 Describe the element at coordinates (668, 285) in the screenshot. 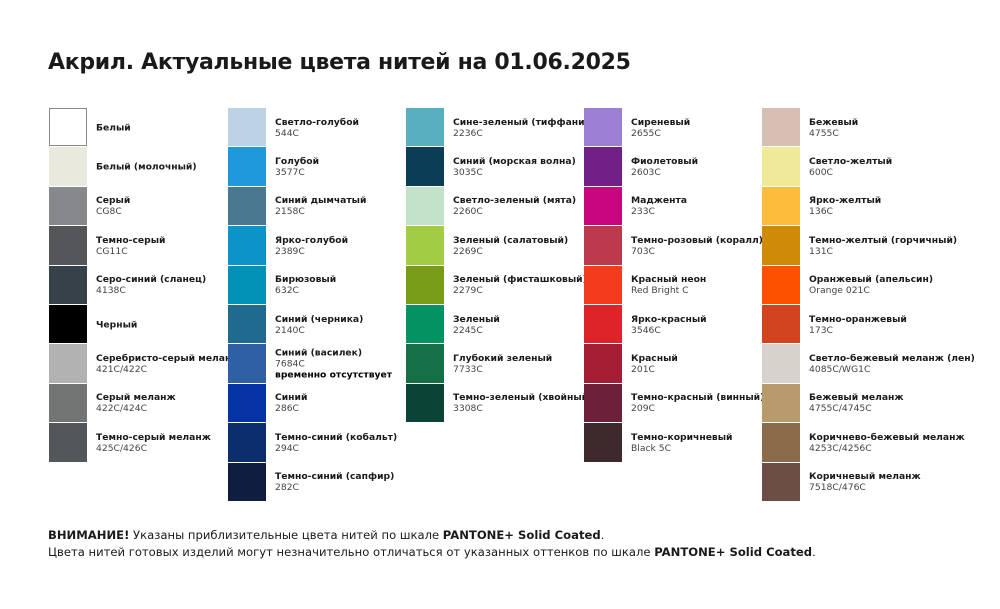

I see `color-label: Красный неон Red Bright C` at that location.